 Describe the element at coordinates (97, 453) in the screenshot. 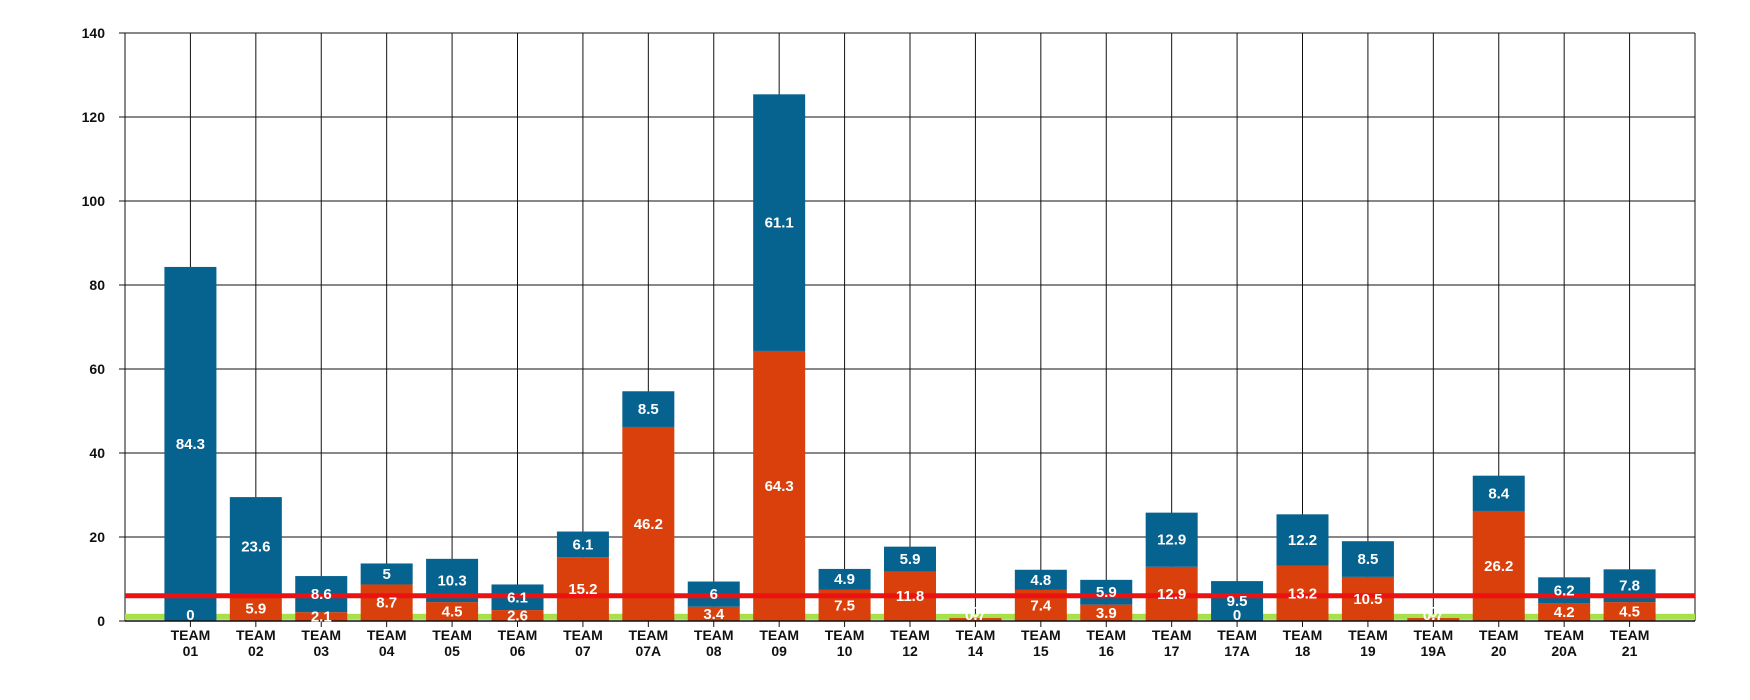

I see `y-tick-label: 40` at that location.